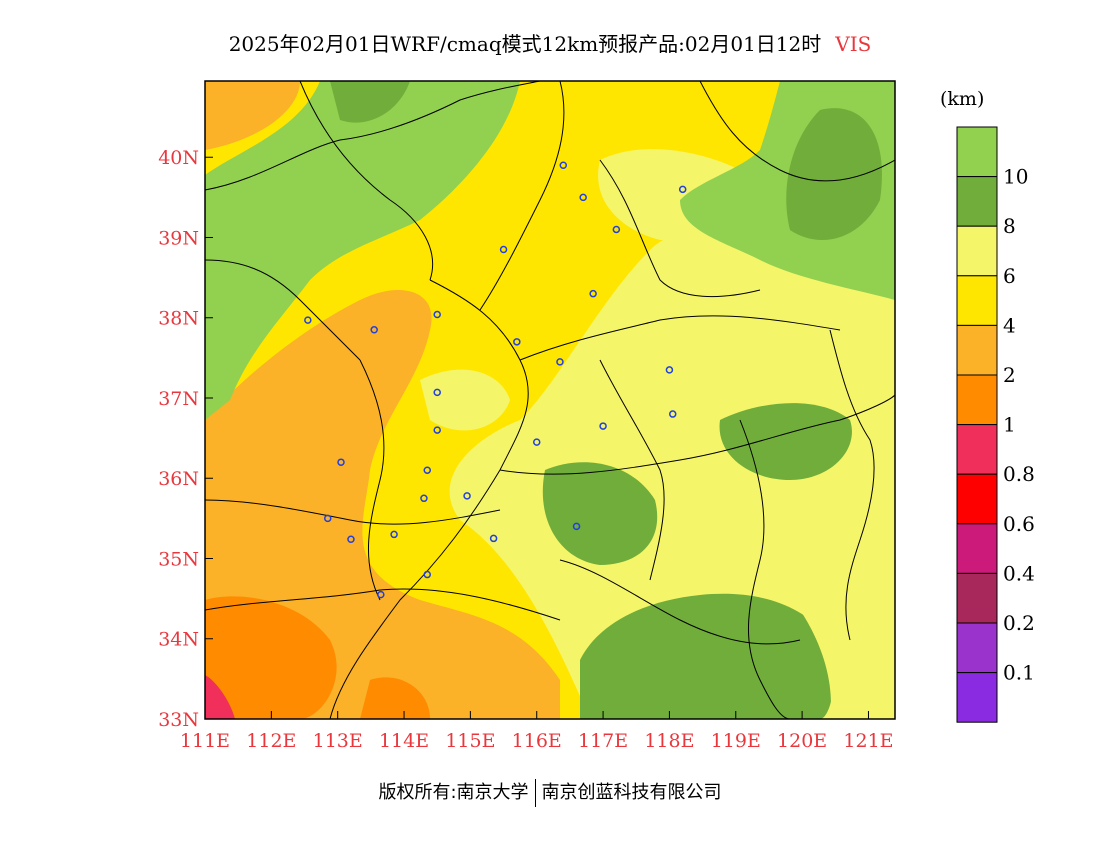 Image resolution: width=1100 pixels, height=850 pixels. What do you see at coordinates (669, 741) in the screenshot?
I see `lon-tick-label: 118E` at bounding box center [669, 741].